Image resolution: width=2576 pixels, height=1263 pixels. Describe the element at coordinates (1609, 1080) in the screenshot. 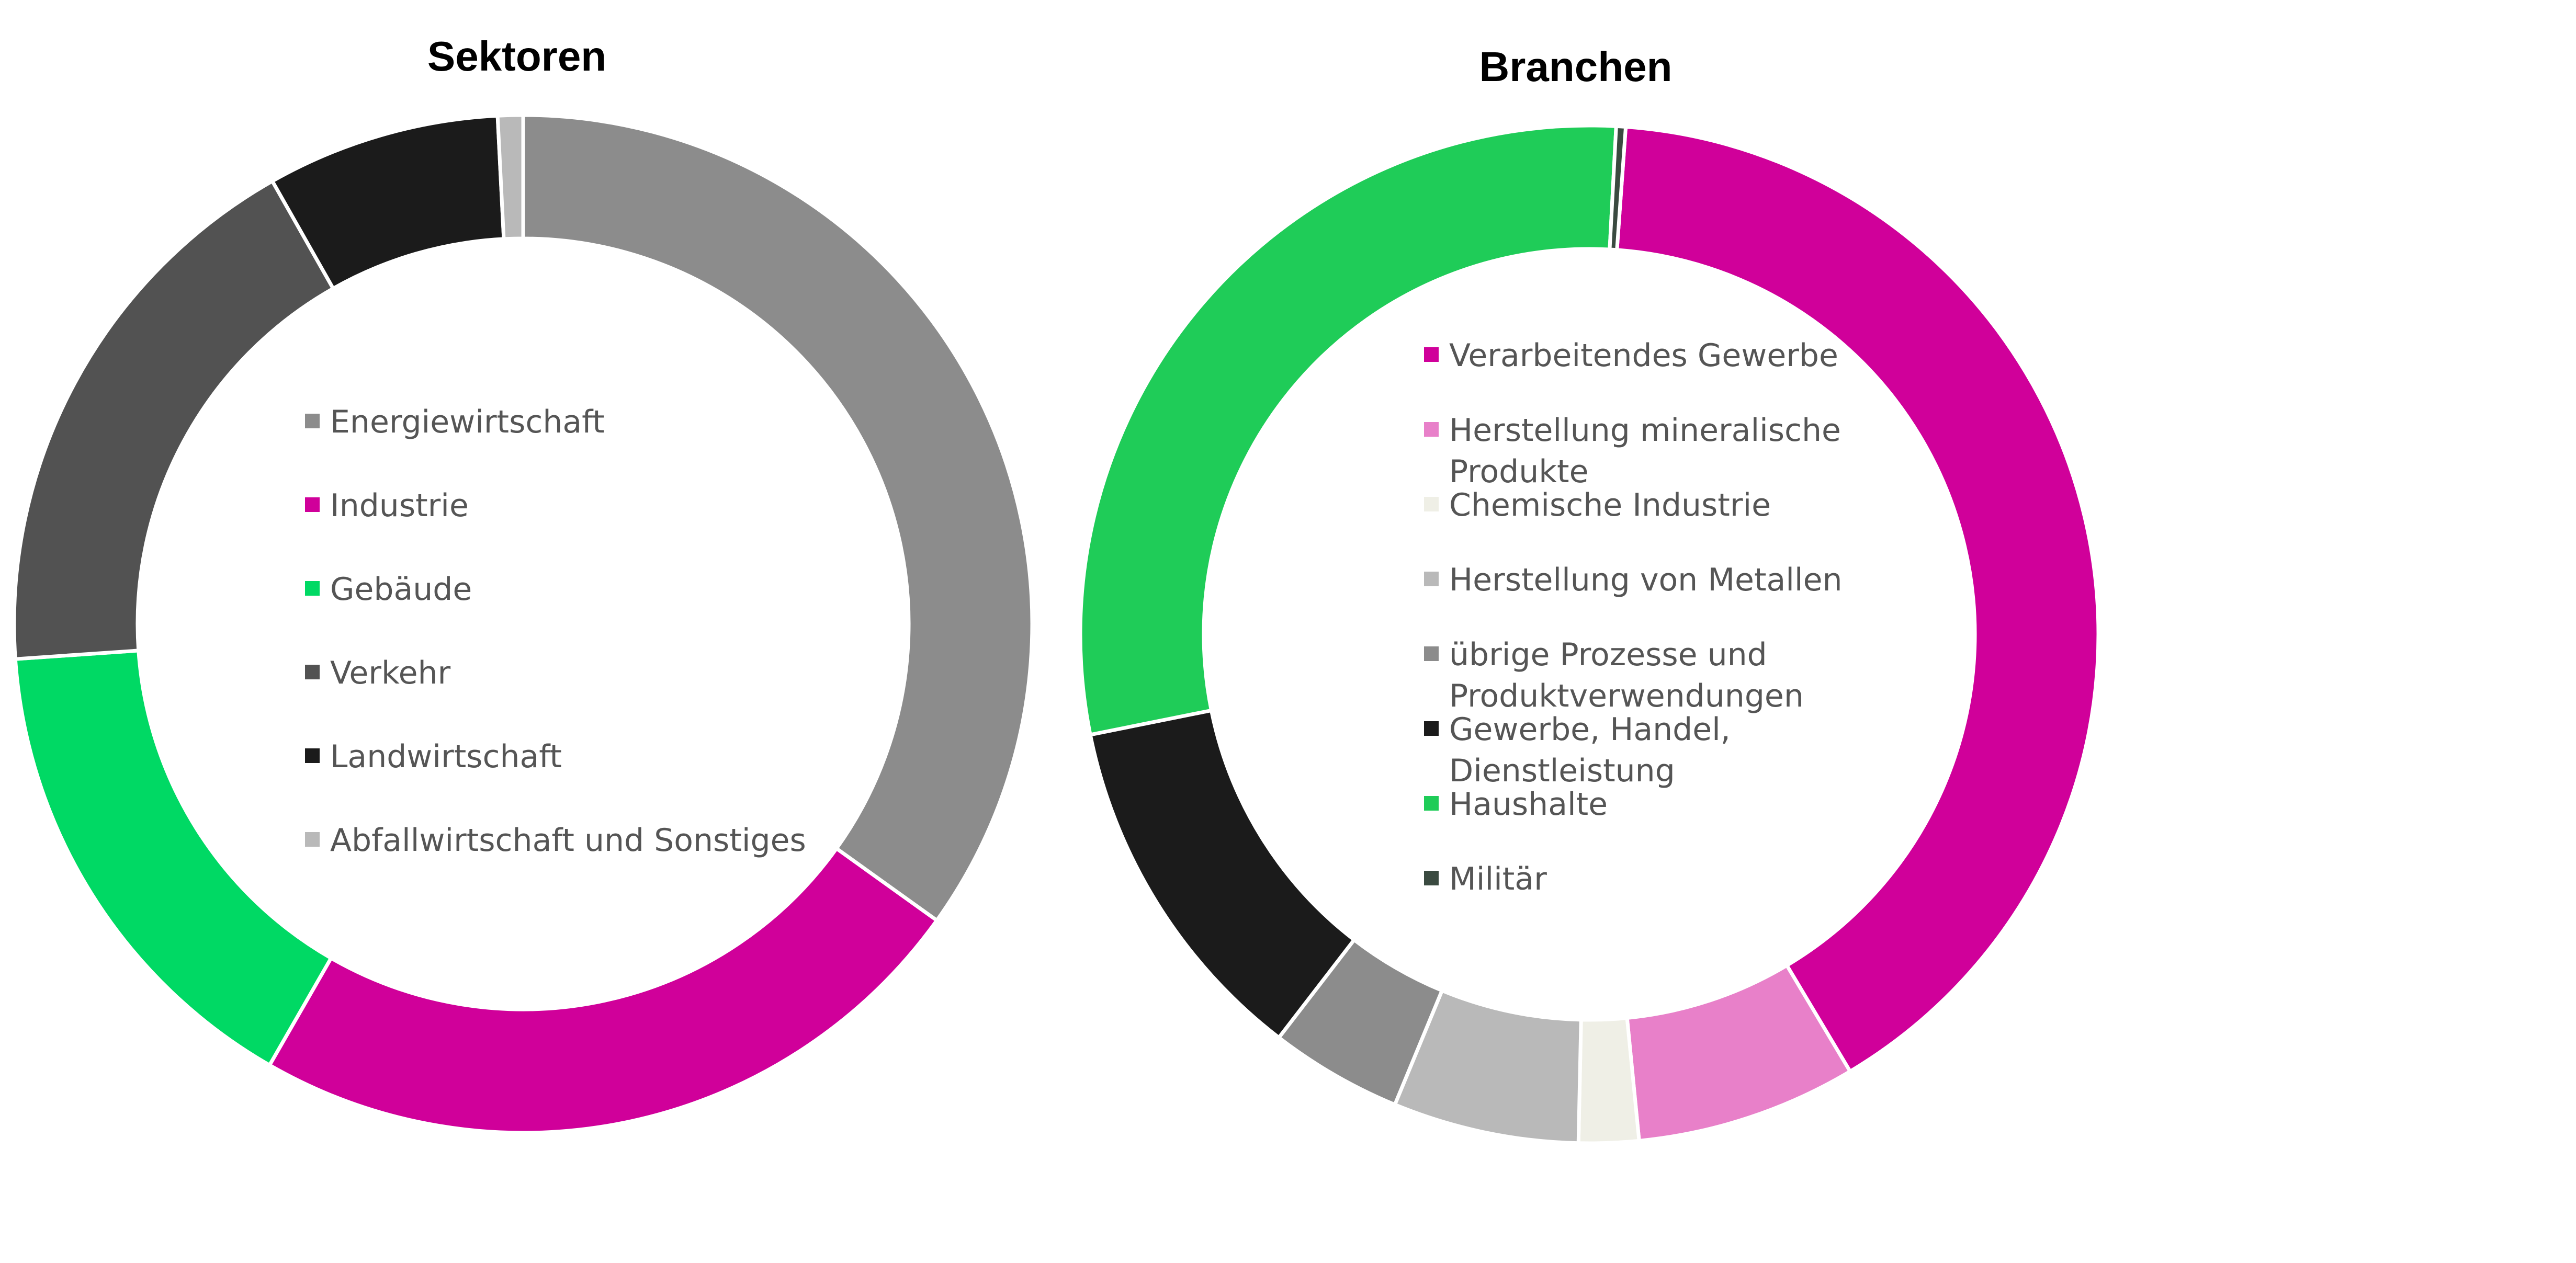

I see `slice-chemische-industrie` at that location.